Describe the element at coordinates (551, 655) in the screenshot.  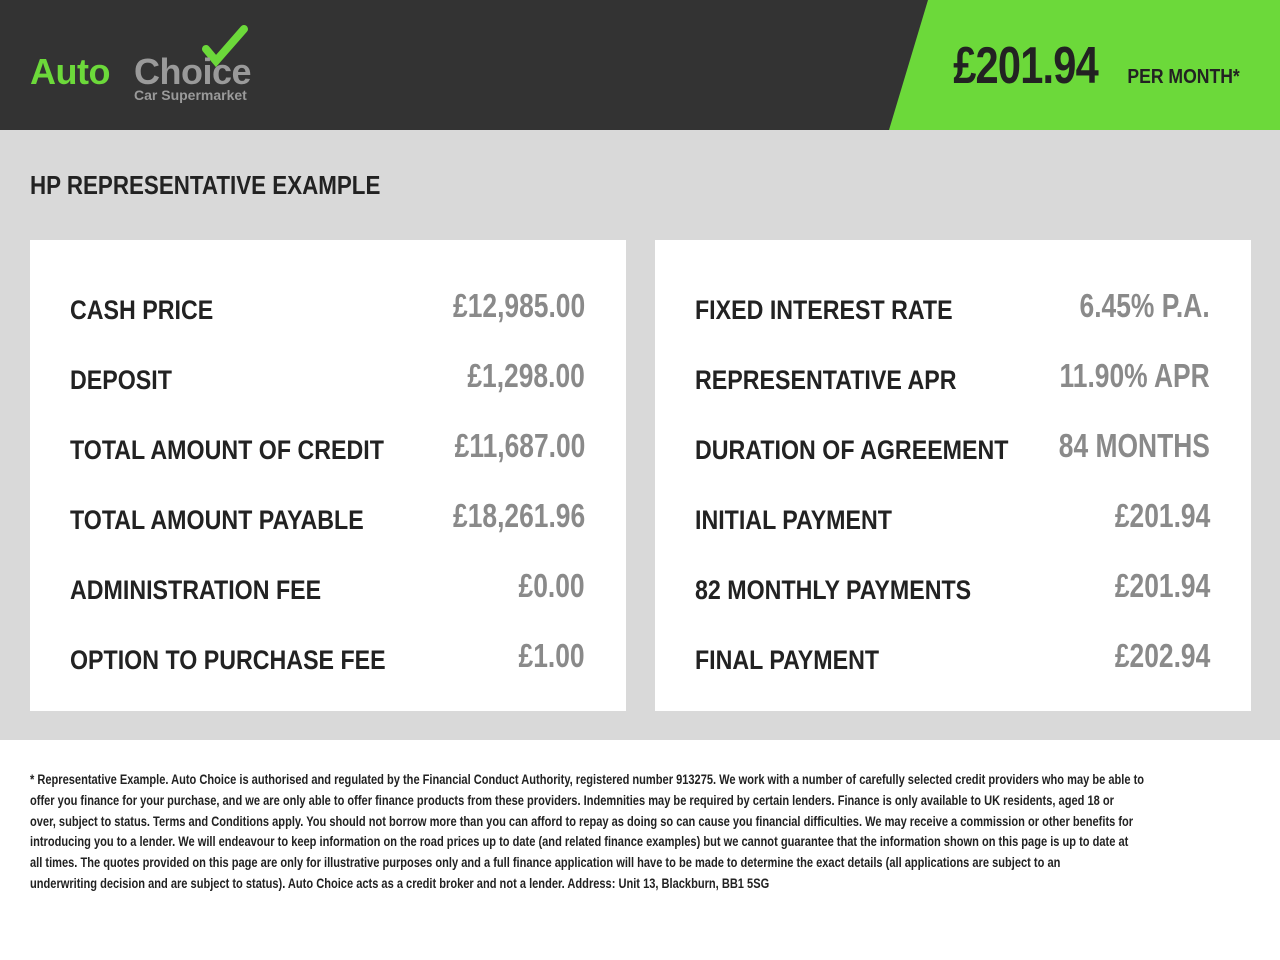
I see `row-value: £1.00` at that location.